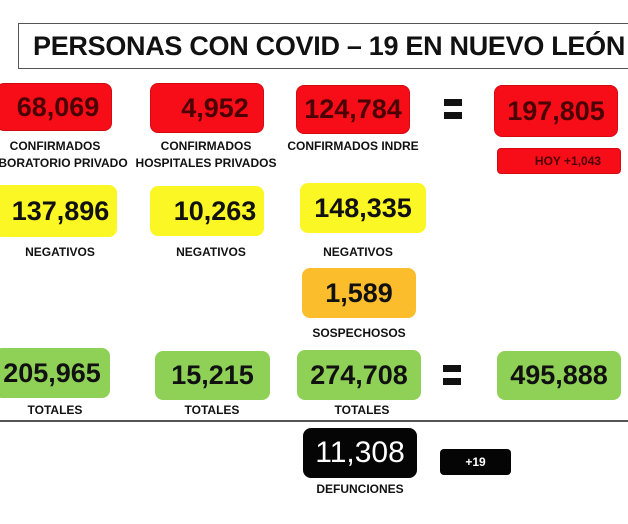 The width and height of the screenshot is (628, 524). I want to click on confirmados-indre-label: CONFIRMADOS INDRE, so click(353, 146).